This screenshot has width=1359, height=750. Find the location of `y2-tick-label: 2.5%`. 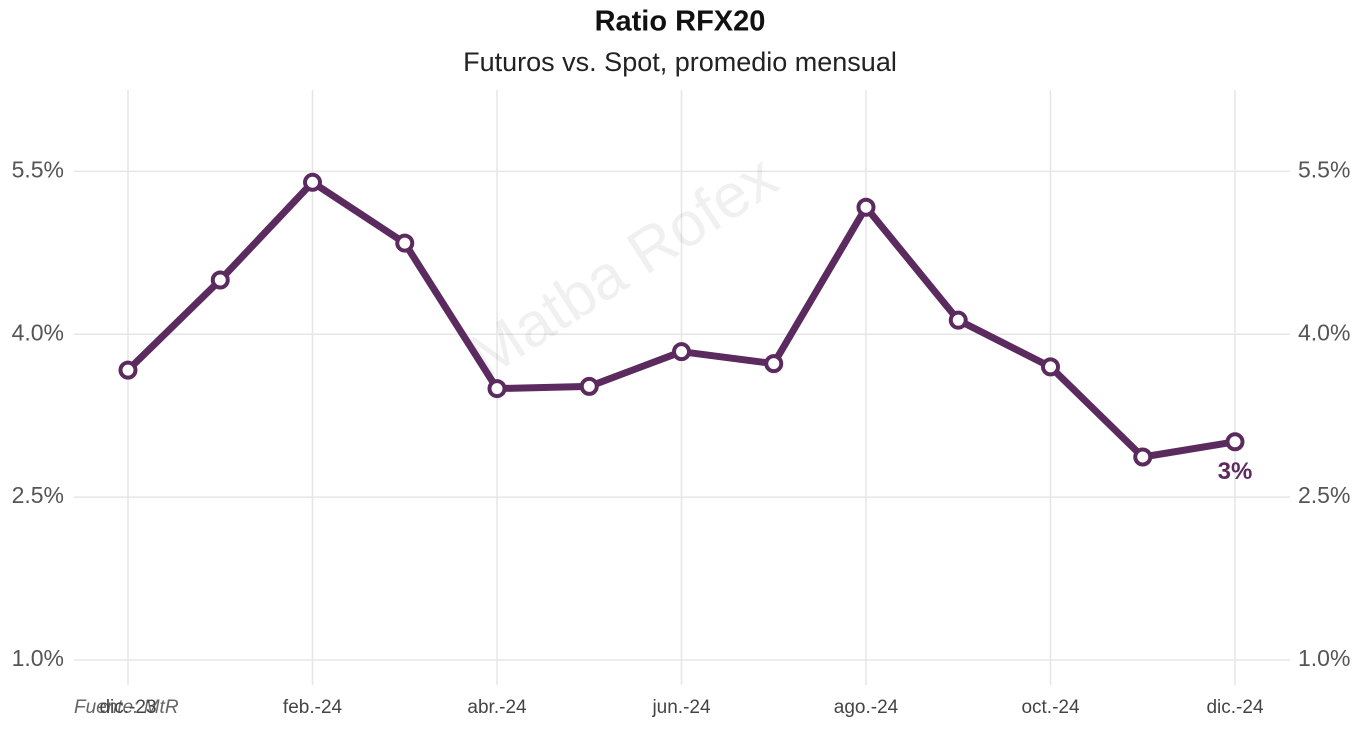

y2-tick-label: 2.5% is located at coordinates (1324, 495).